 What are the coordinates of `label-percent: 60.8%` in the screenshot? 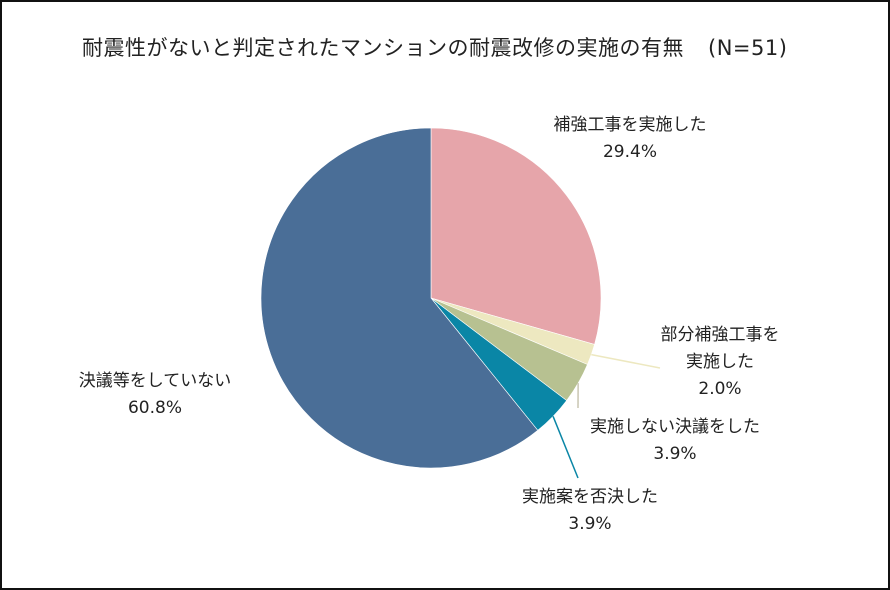 It's located at (154, 408).